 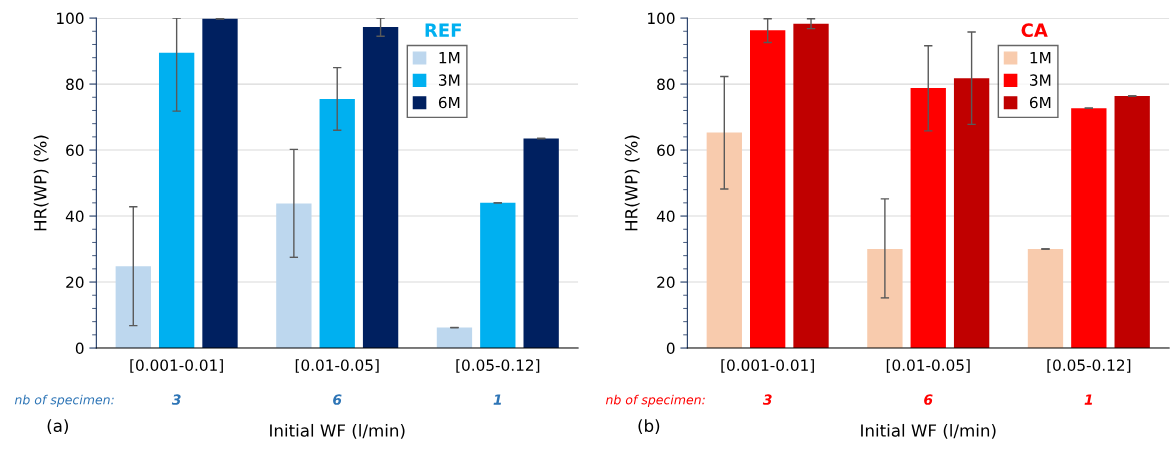 I want to click on chart-title: CA, so click(x=1034, y=30).